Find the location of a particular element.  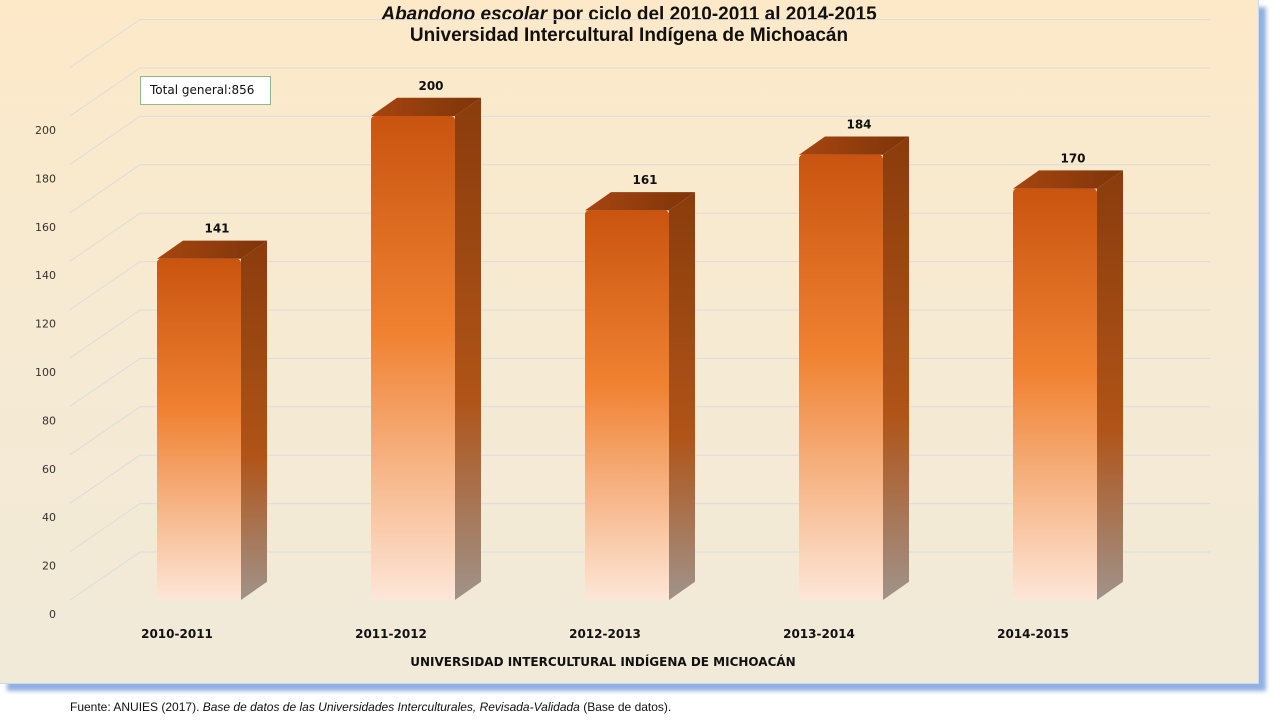

y-tick-label: 100 is located at coordinates (45, 372).